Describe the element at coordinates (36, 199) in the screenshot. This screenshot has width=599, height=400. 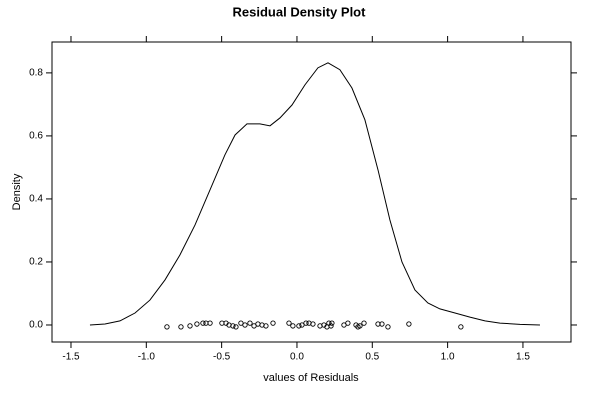
I see `y-tick-label: 0.4` at that location.